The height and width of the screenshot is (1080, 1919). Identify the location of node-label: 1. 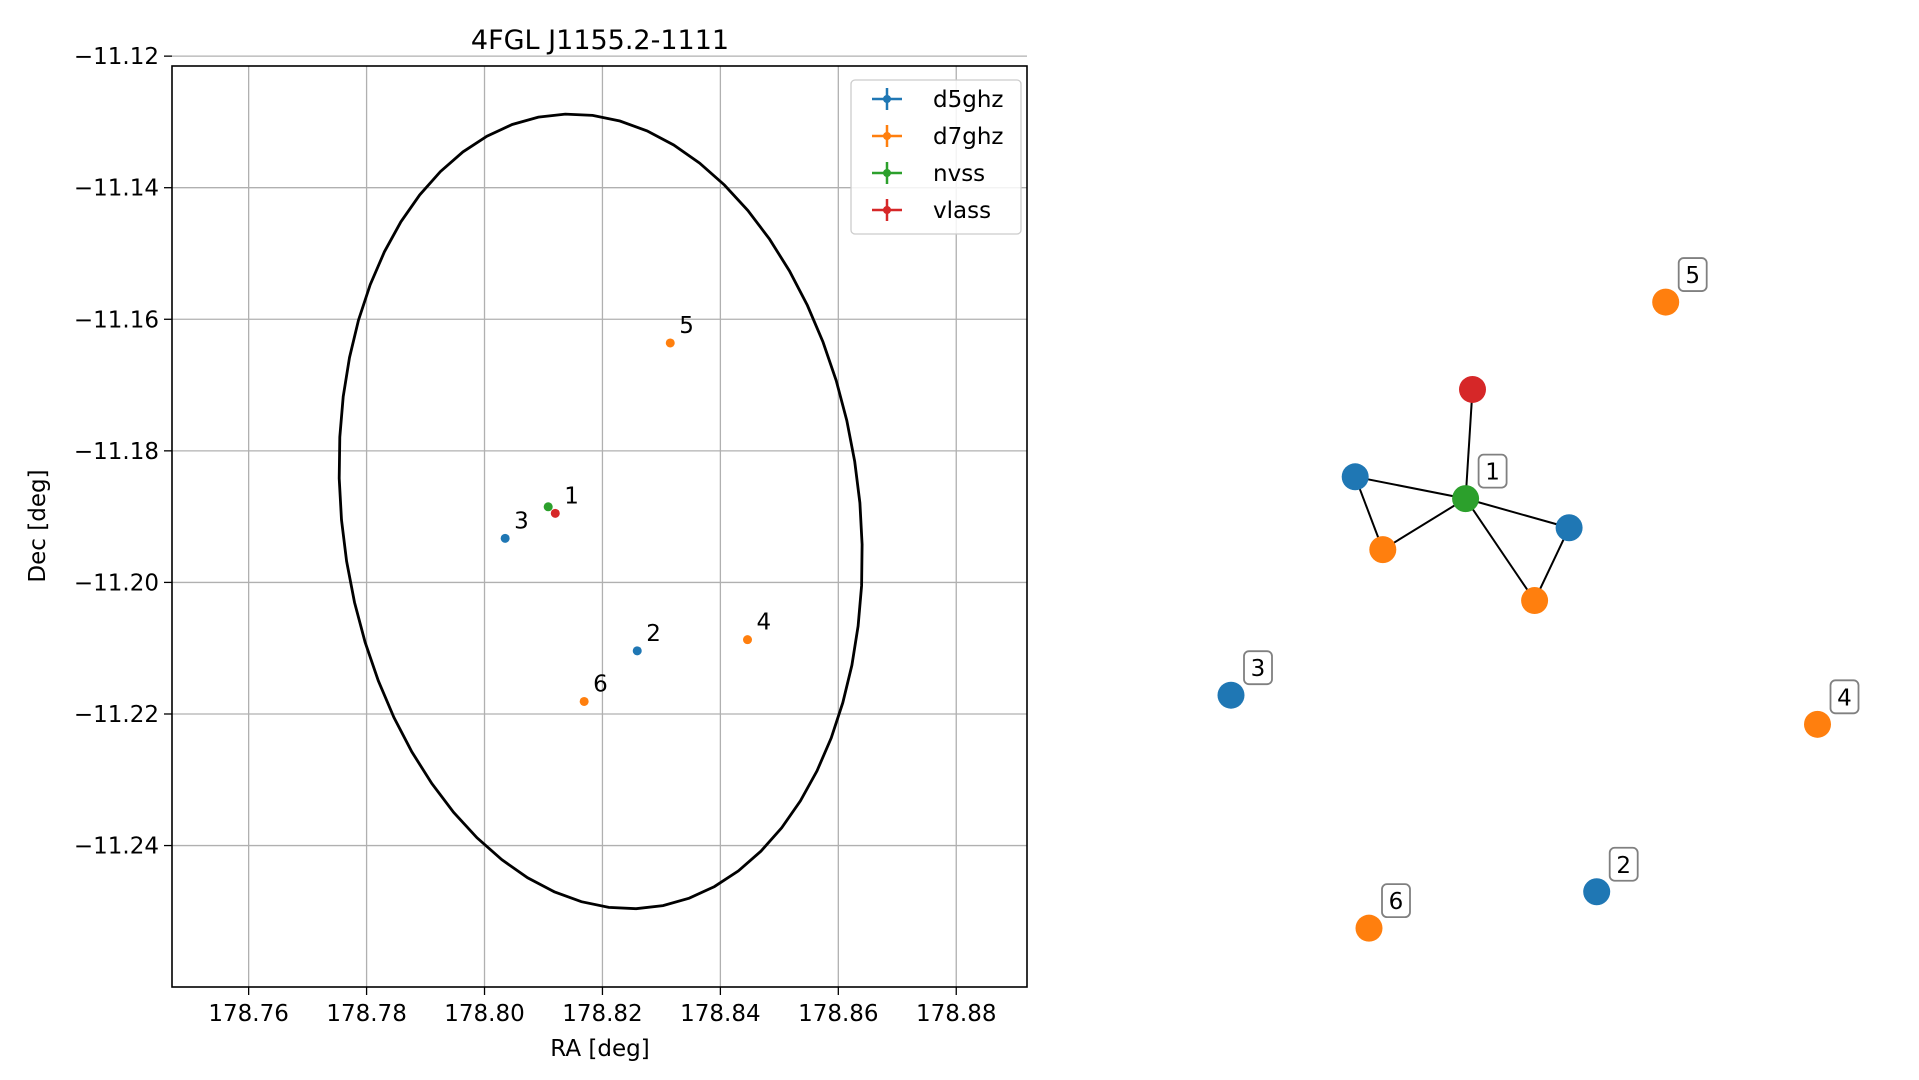
(1492, 473).